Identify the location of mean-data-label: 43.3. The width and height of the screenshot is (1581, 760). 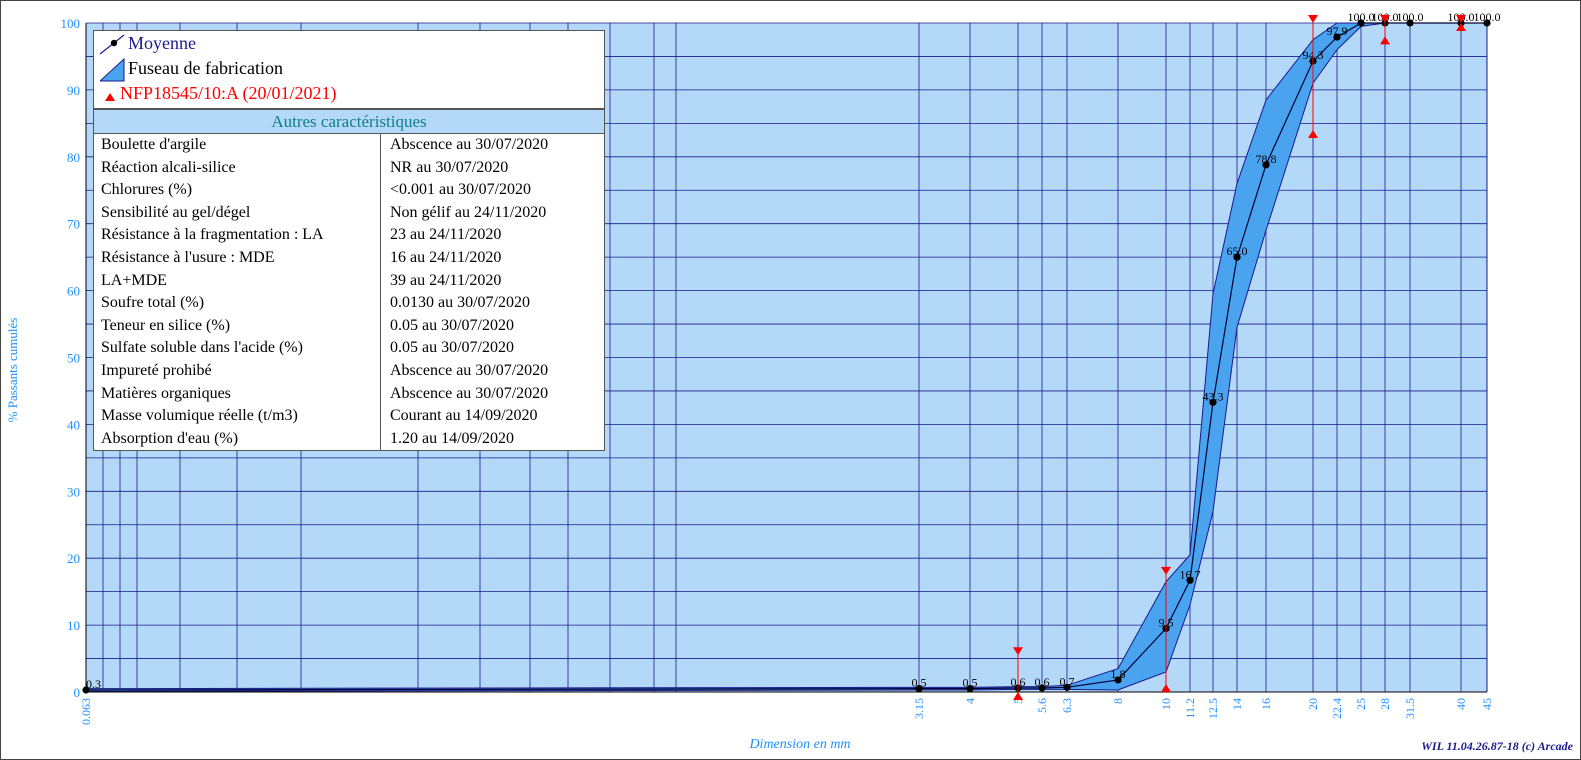
(1213, 396).